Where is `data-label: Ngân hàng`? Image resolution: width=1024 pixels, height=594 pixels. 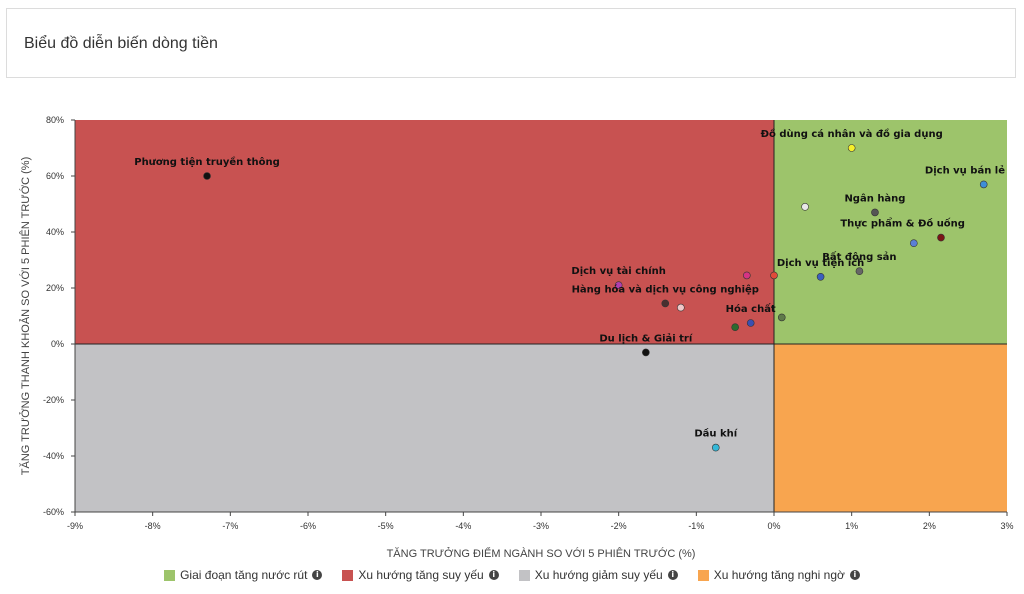 data-label: Ngân hàng is located at coordinates (874, 198).